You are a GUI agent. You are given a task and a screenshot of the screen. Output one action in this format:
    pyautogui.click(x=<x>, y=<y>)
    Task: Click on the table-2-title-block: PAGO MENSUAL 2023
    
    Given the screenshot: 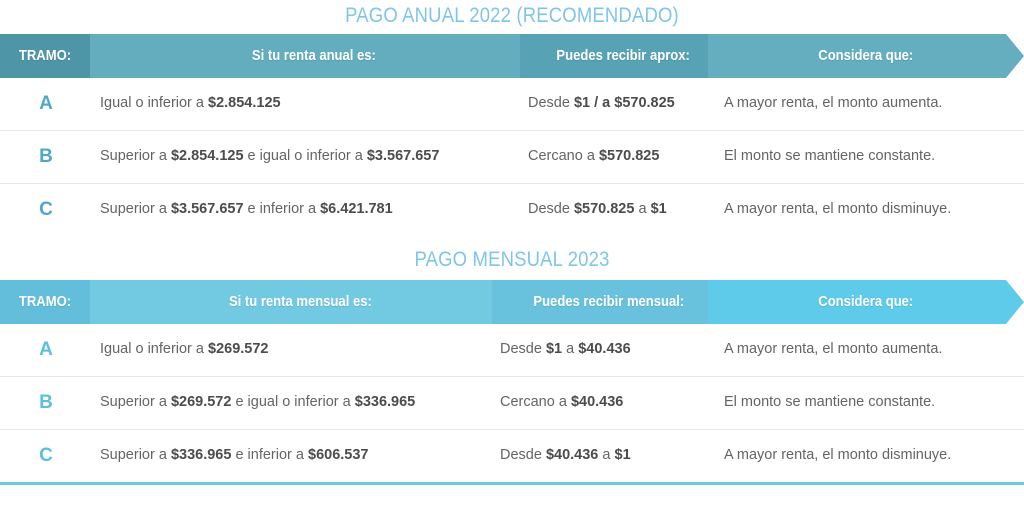 What is the action you would take?
    pyautogui.click(x=512, y=258)
    